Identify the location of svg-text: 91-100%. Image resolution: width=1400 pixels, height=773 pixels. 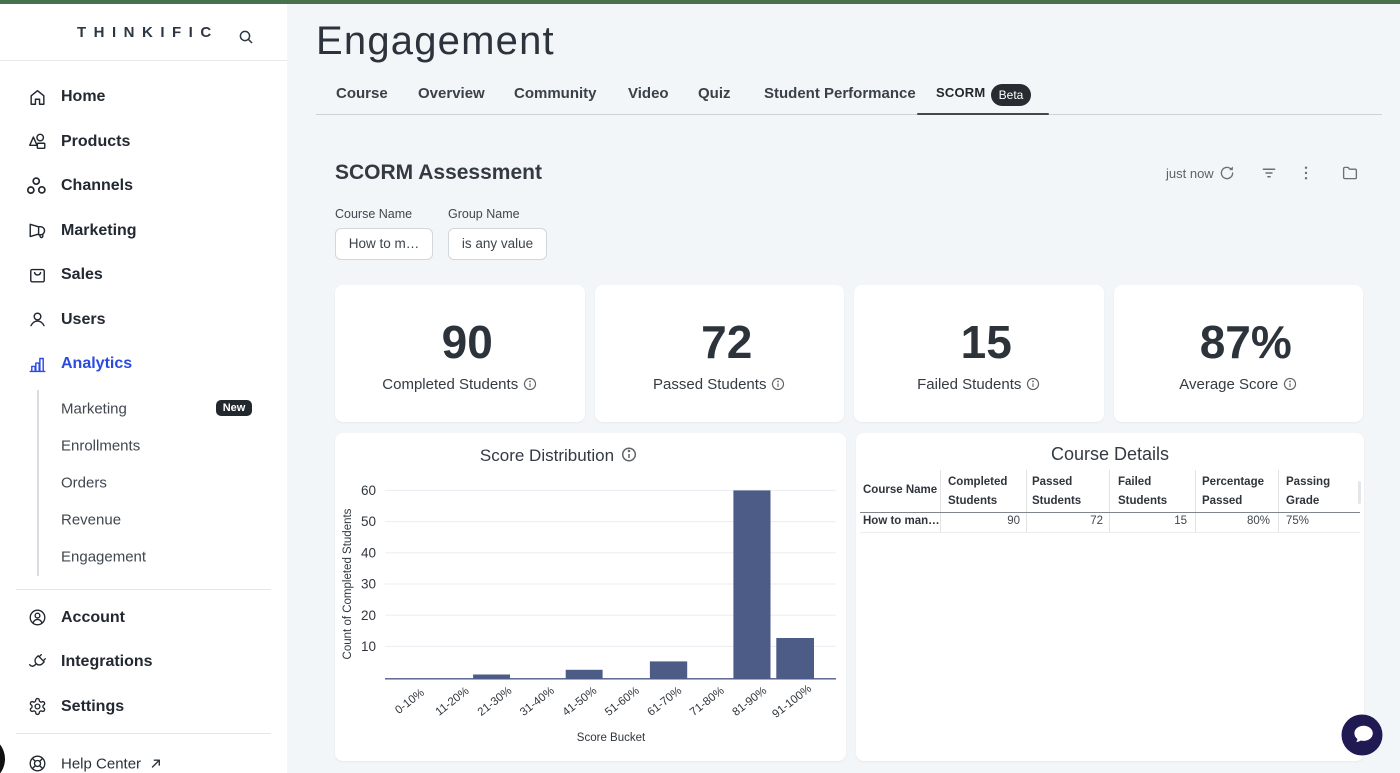
(792, 702).